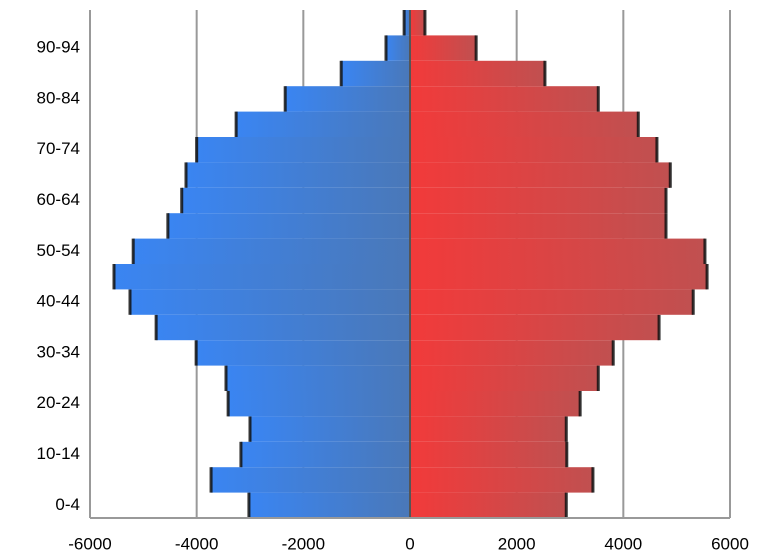  Describe the element at coordinates (58, 47) in the screenshot. I see `y-tick-label: 90-94` at that location.